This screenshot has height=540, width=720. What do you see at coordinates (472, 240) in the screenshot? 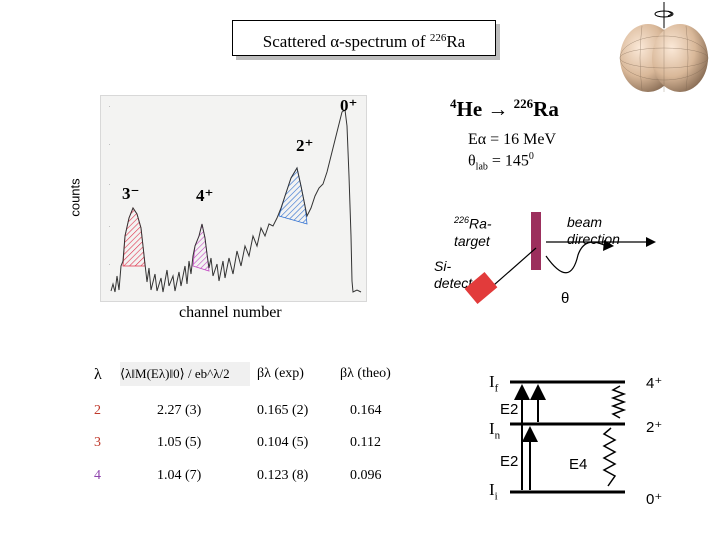
I see `target-label-text2: target` at bounding box center [472, 240].